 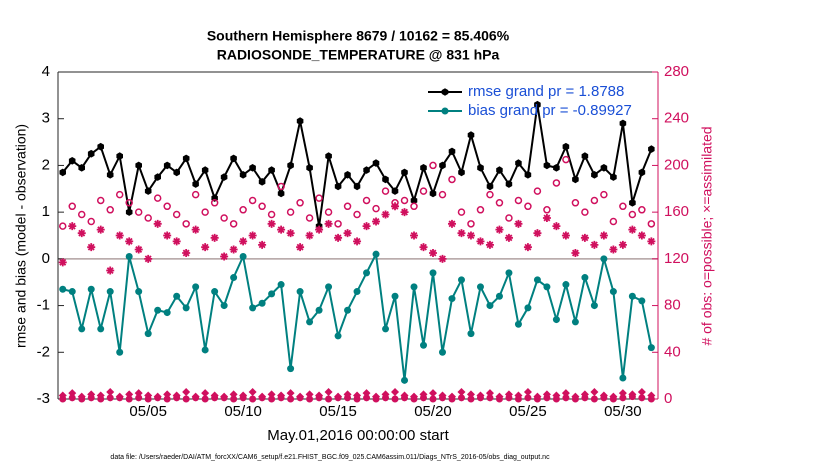 What do you see at coordinates (148, 411) in the screenshot?
I see `x-tick-label: 05/05` at bounding box center [148, 411].